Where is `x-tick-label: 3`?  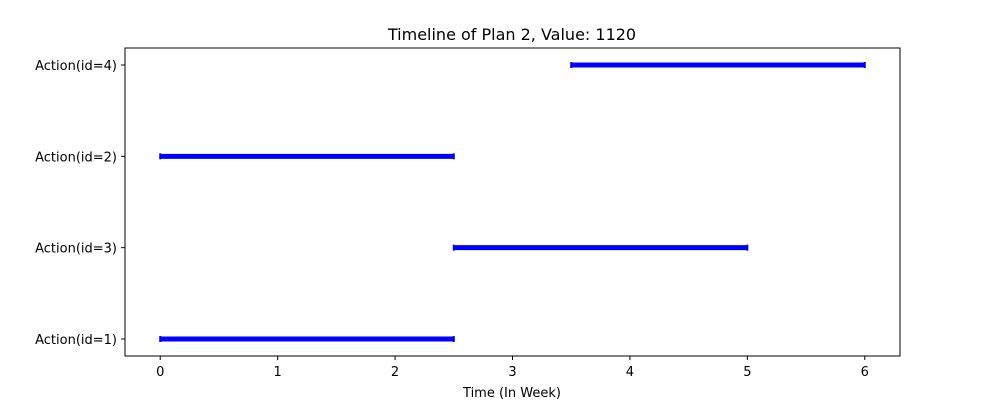
x-tick-label: 3 is located at coordinates (512, 372).